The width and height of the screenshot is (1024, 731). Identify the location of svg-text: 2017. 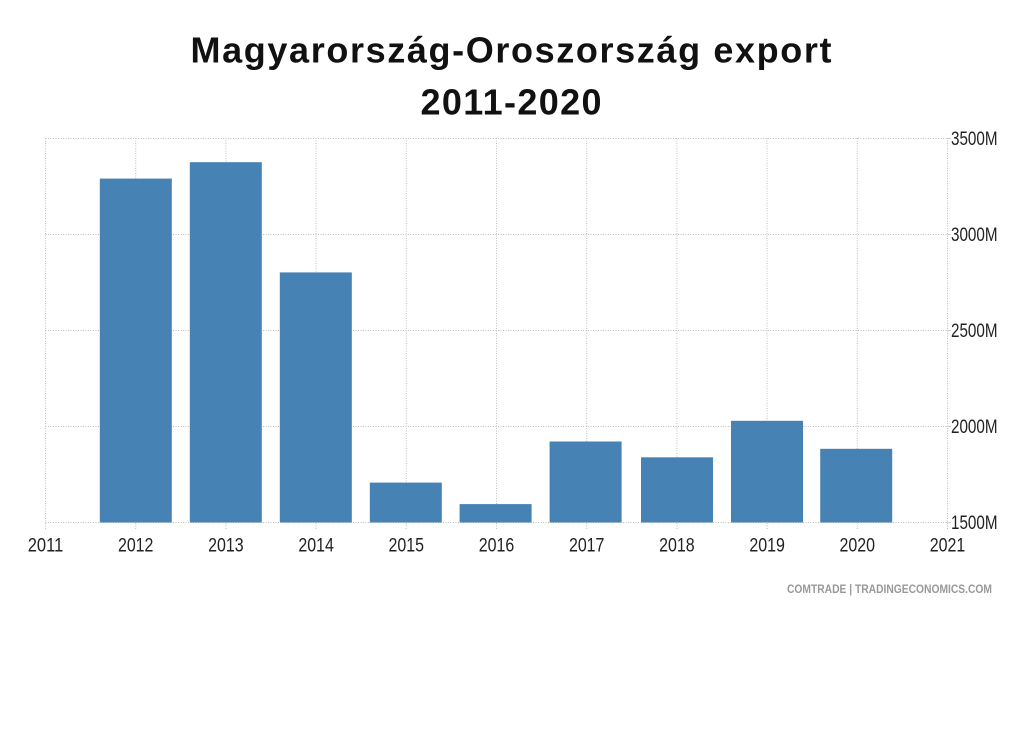
(587, 546).